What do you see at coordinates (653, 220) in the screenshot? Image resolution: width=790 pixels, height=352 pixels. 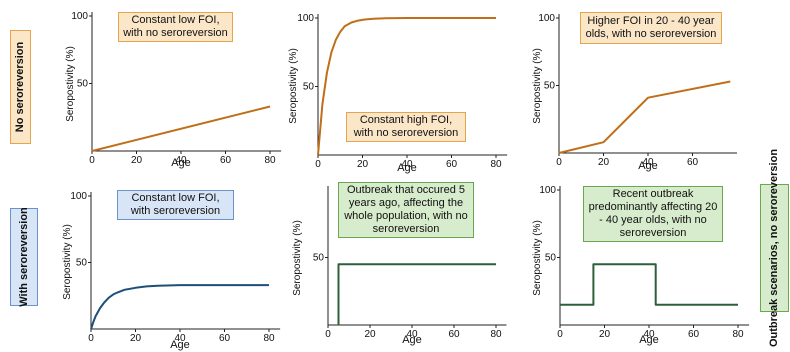 I see `annotation-line: - 40 year olds, with no` at bounding box center [653, 220].